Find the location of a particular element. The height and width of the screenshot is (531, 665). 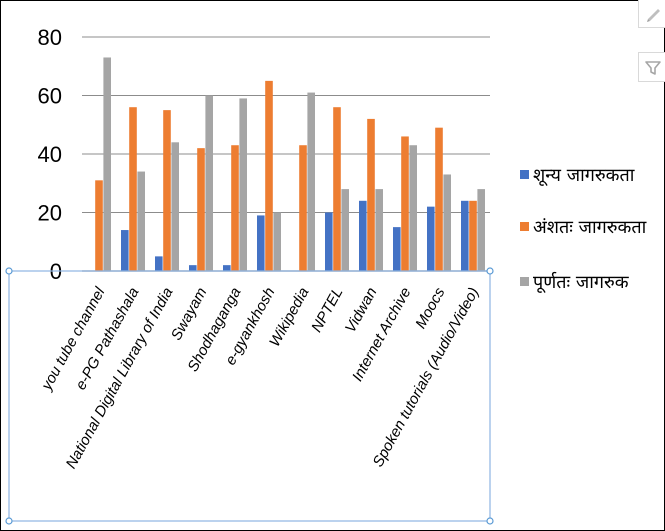

y-tick-label: 80 is located at coordinates (50, 37).